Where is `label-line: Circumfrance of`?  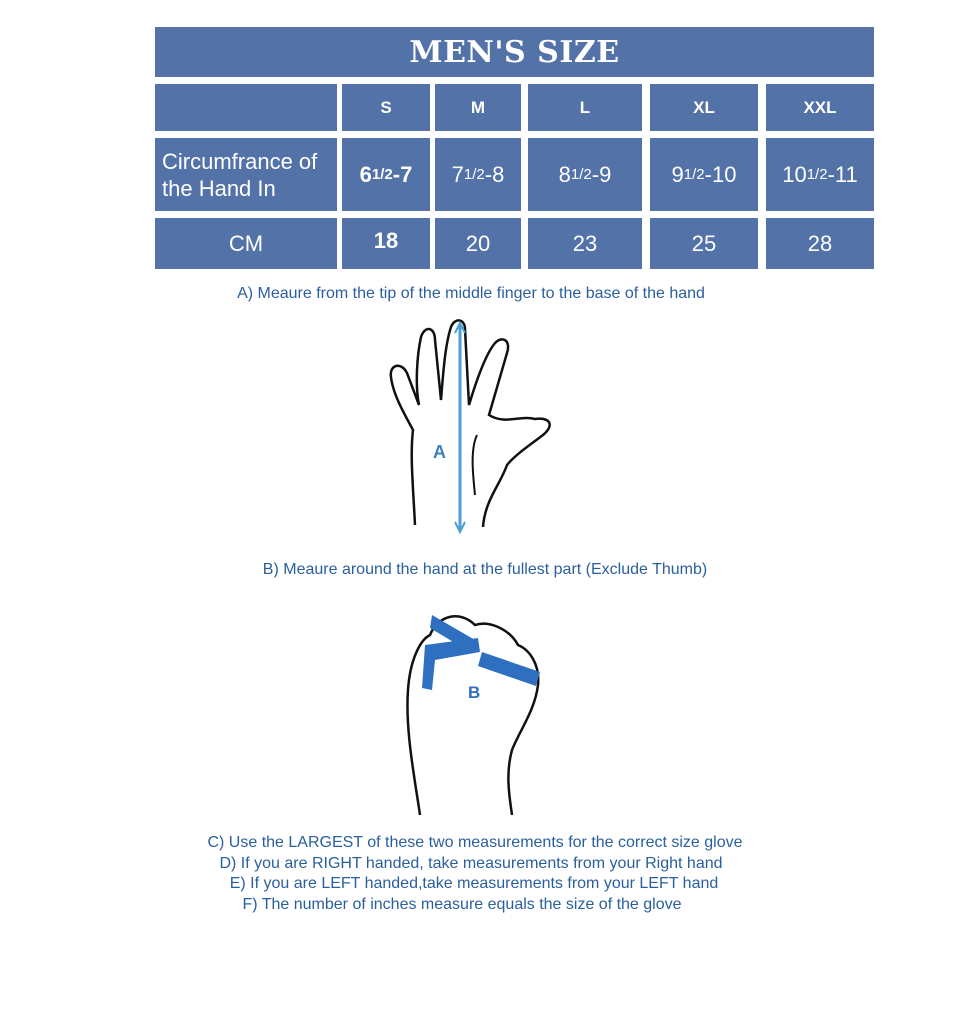 label-line: Circumfrance of is located at coordinates (240, 161).